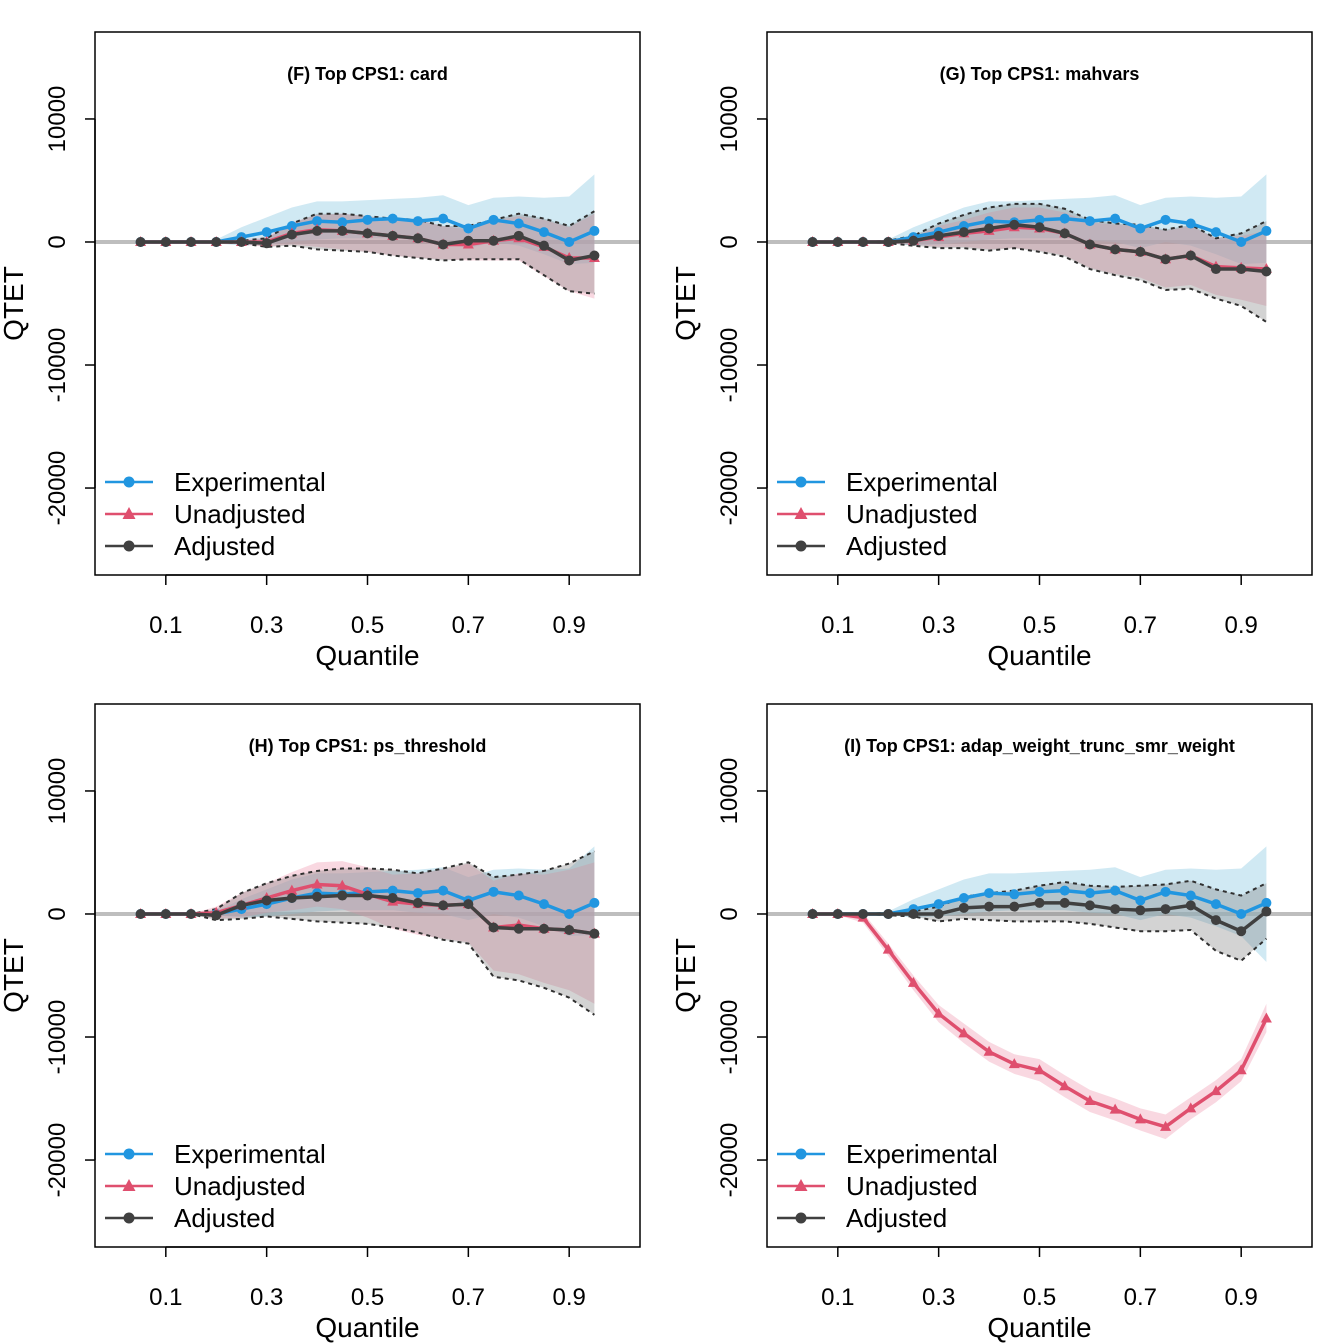 This screenshot has height=1344, width=1344. What do you see at coordinates (367, 74) in the screenshot?
I see `panel-title: (F) Top CPS1: card` at bounding box center [367, 74].